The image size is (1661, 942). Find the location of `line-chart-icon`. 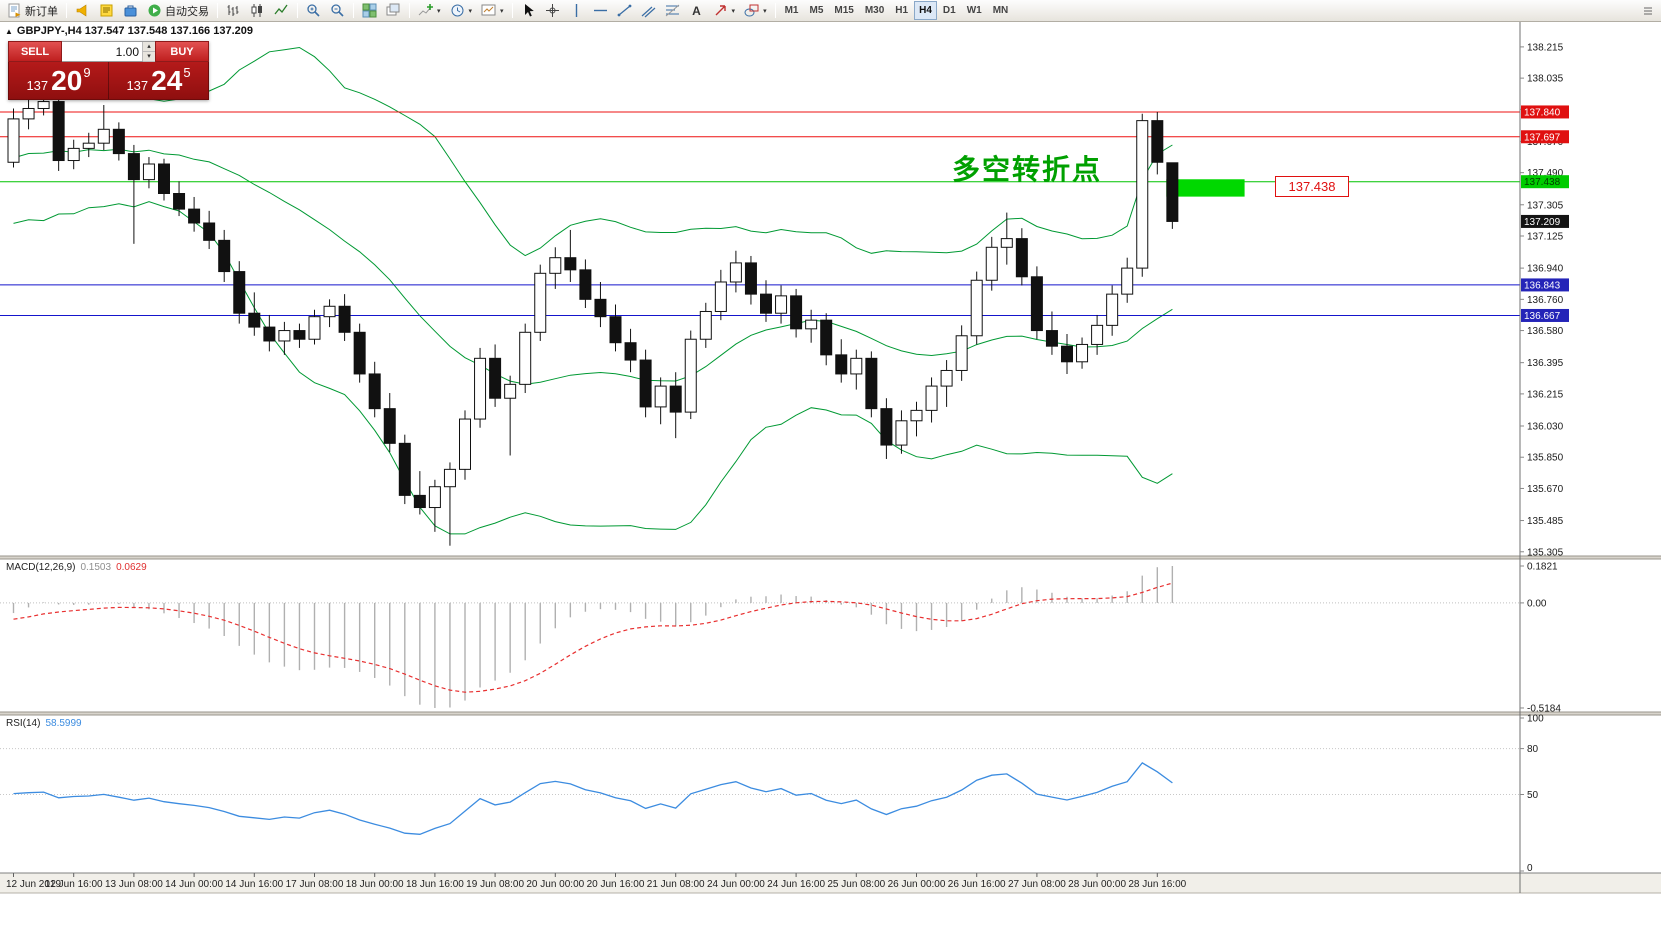

line-chart-icon is located at coordinates (281, 10).